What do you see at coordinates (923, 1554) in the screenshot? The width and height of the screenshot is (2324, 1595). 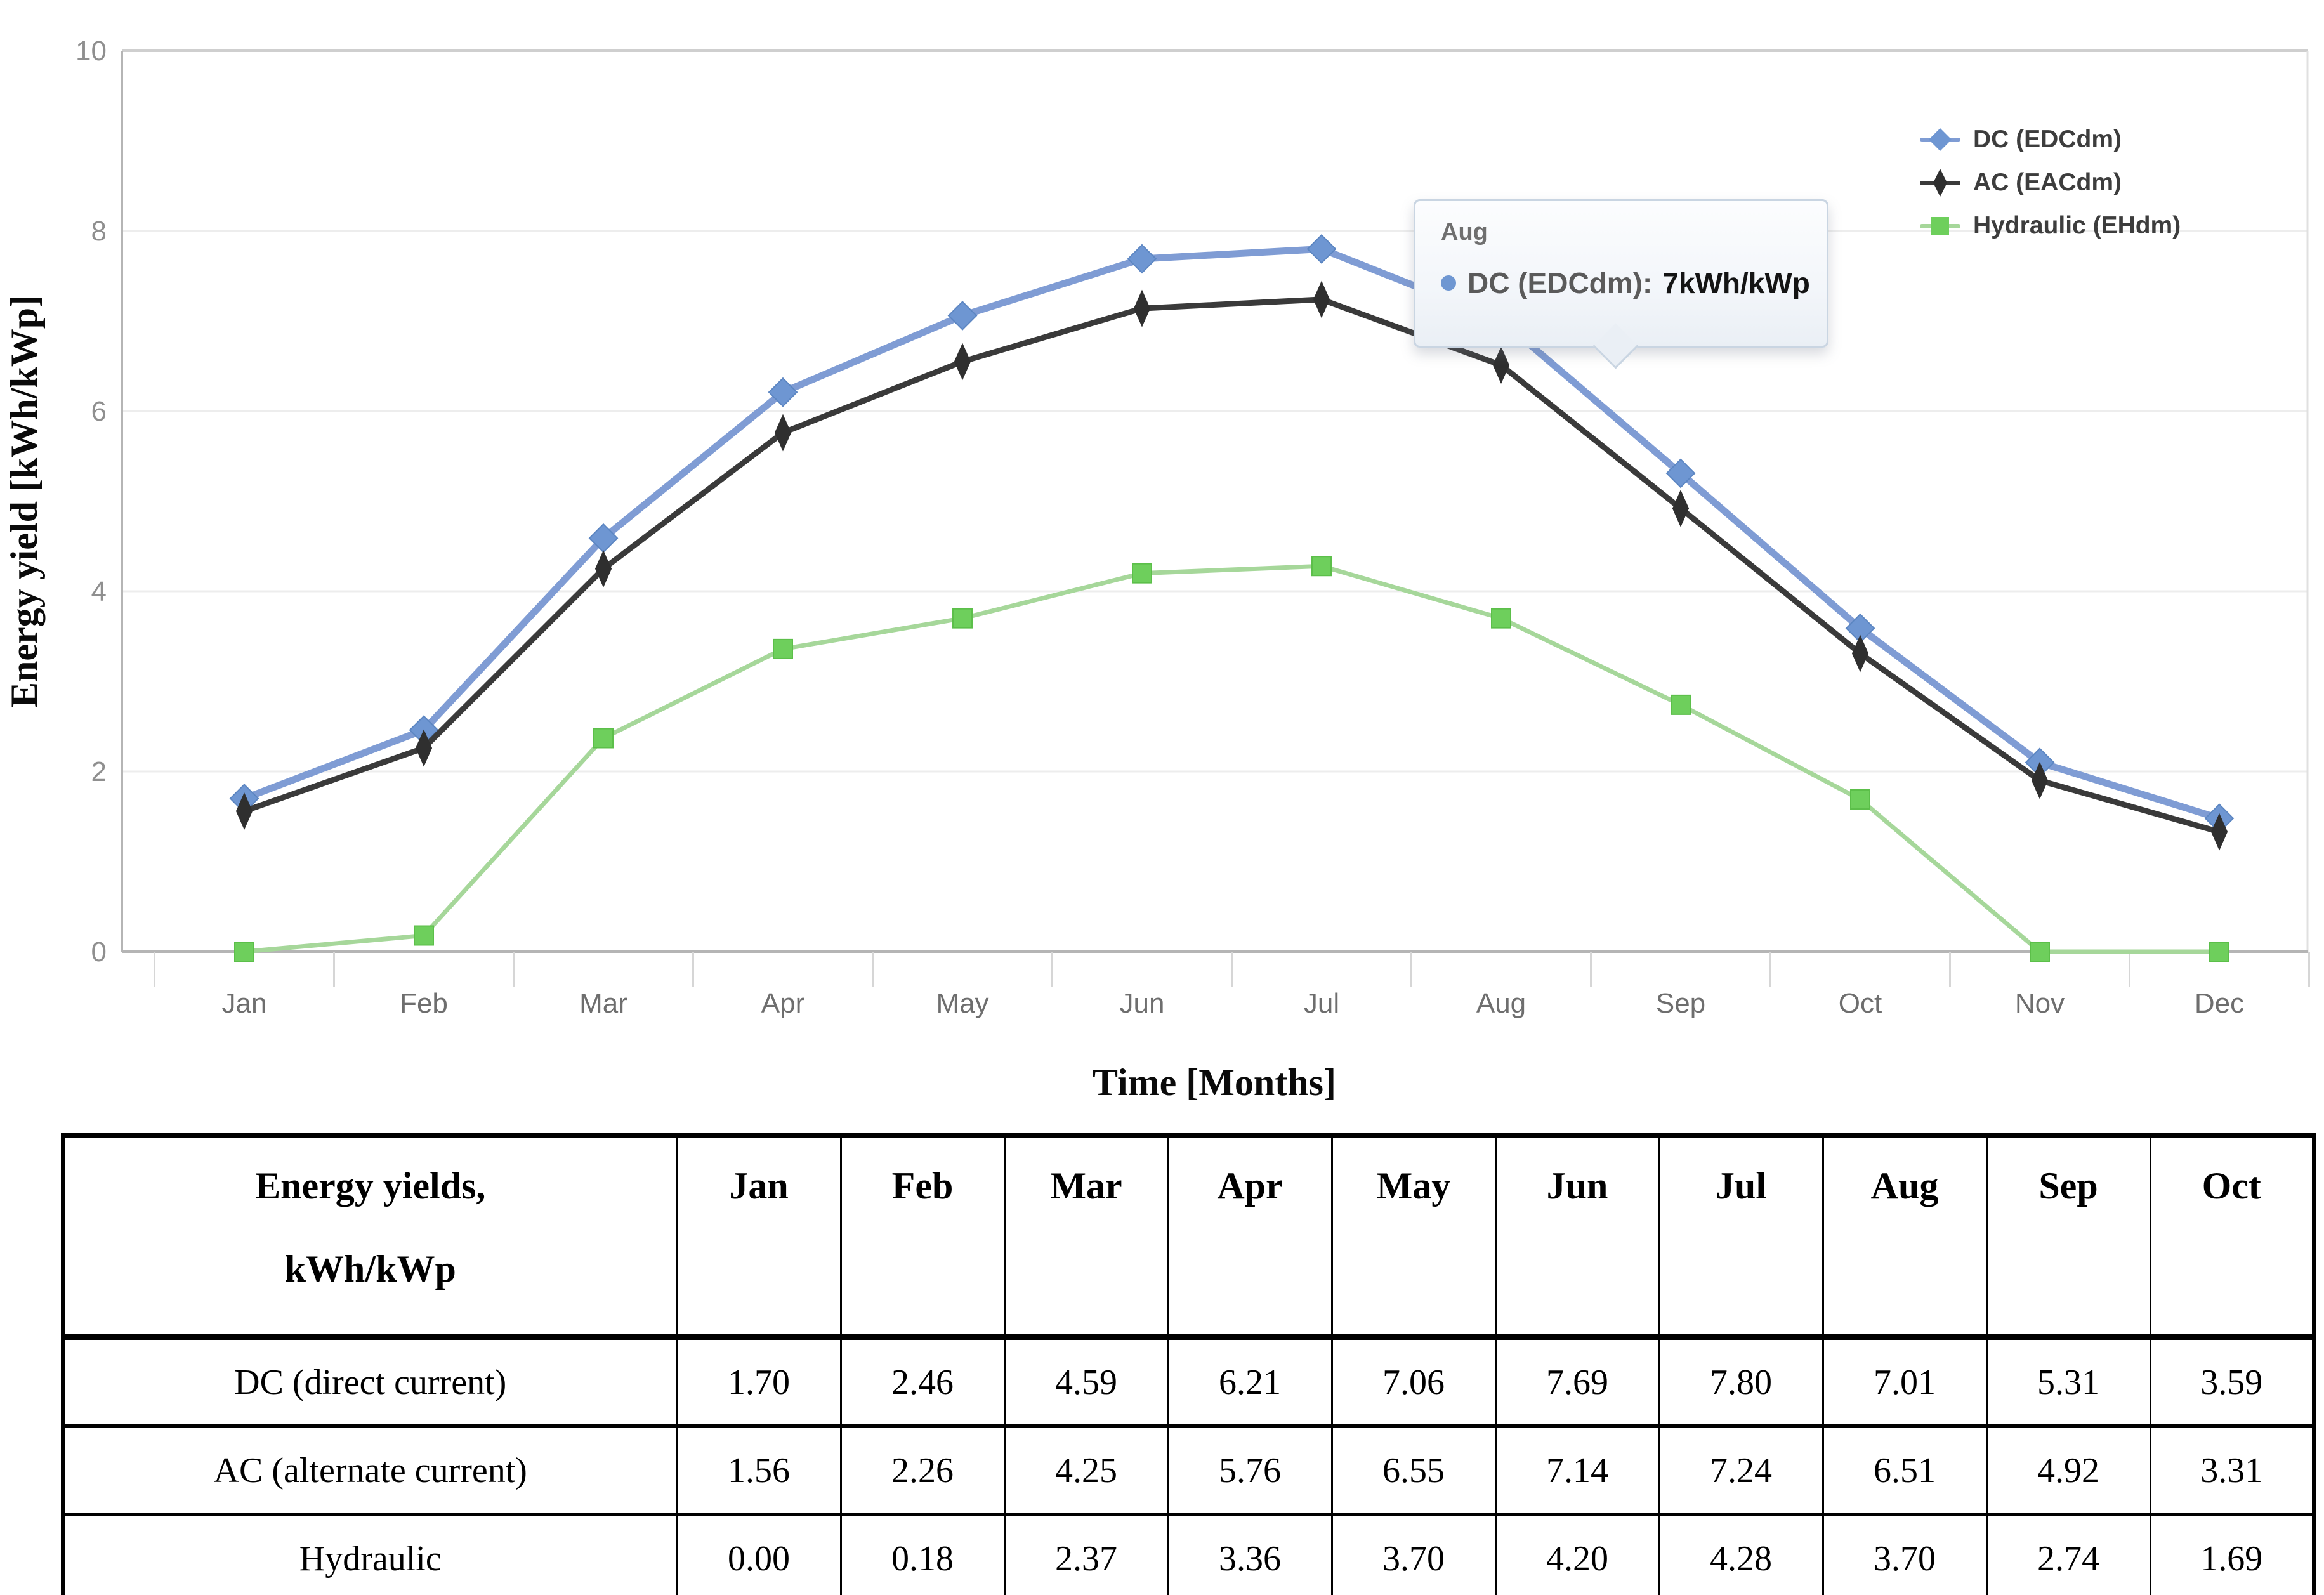 I see `cell-hydraulic-feb: 0.18` at bounding box center [923, 1554].